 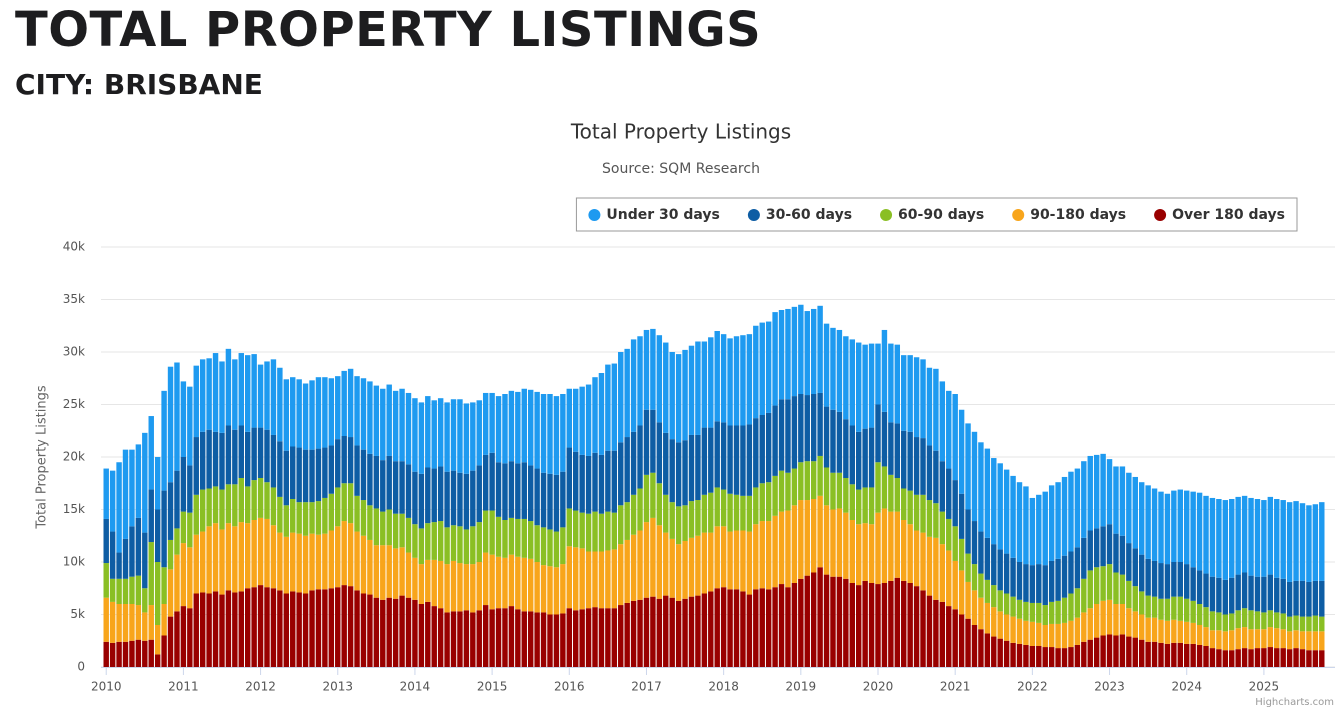 I want to click on x-tick-label: 2013, so click(x=337, y=687).